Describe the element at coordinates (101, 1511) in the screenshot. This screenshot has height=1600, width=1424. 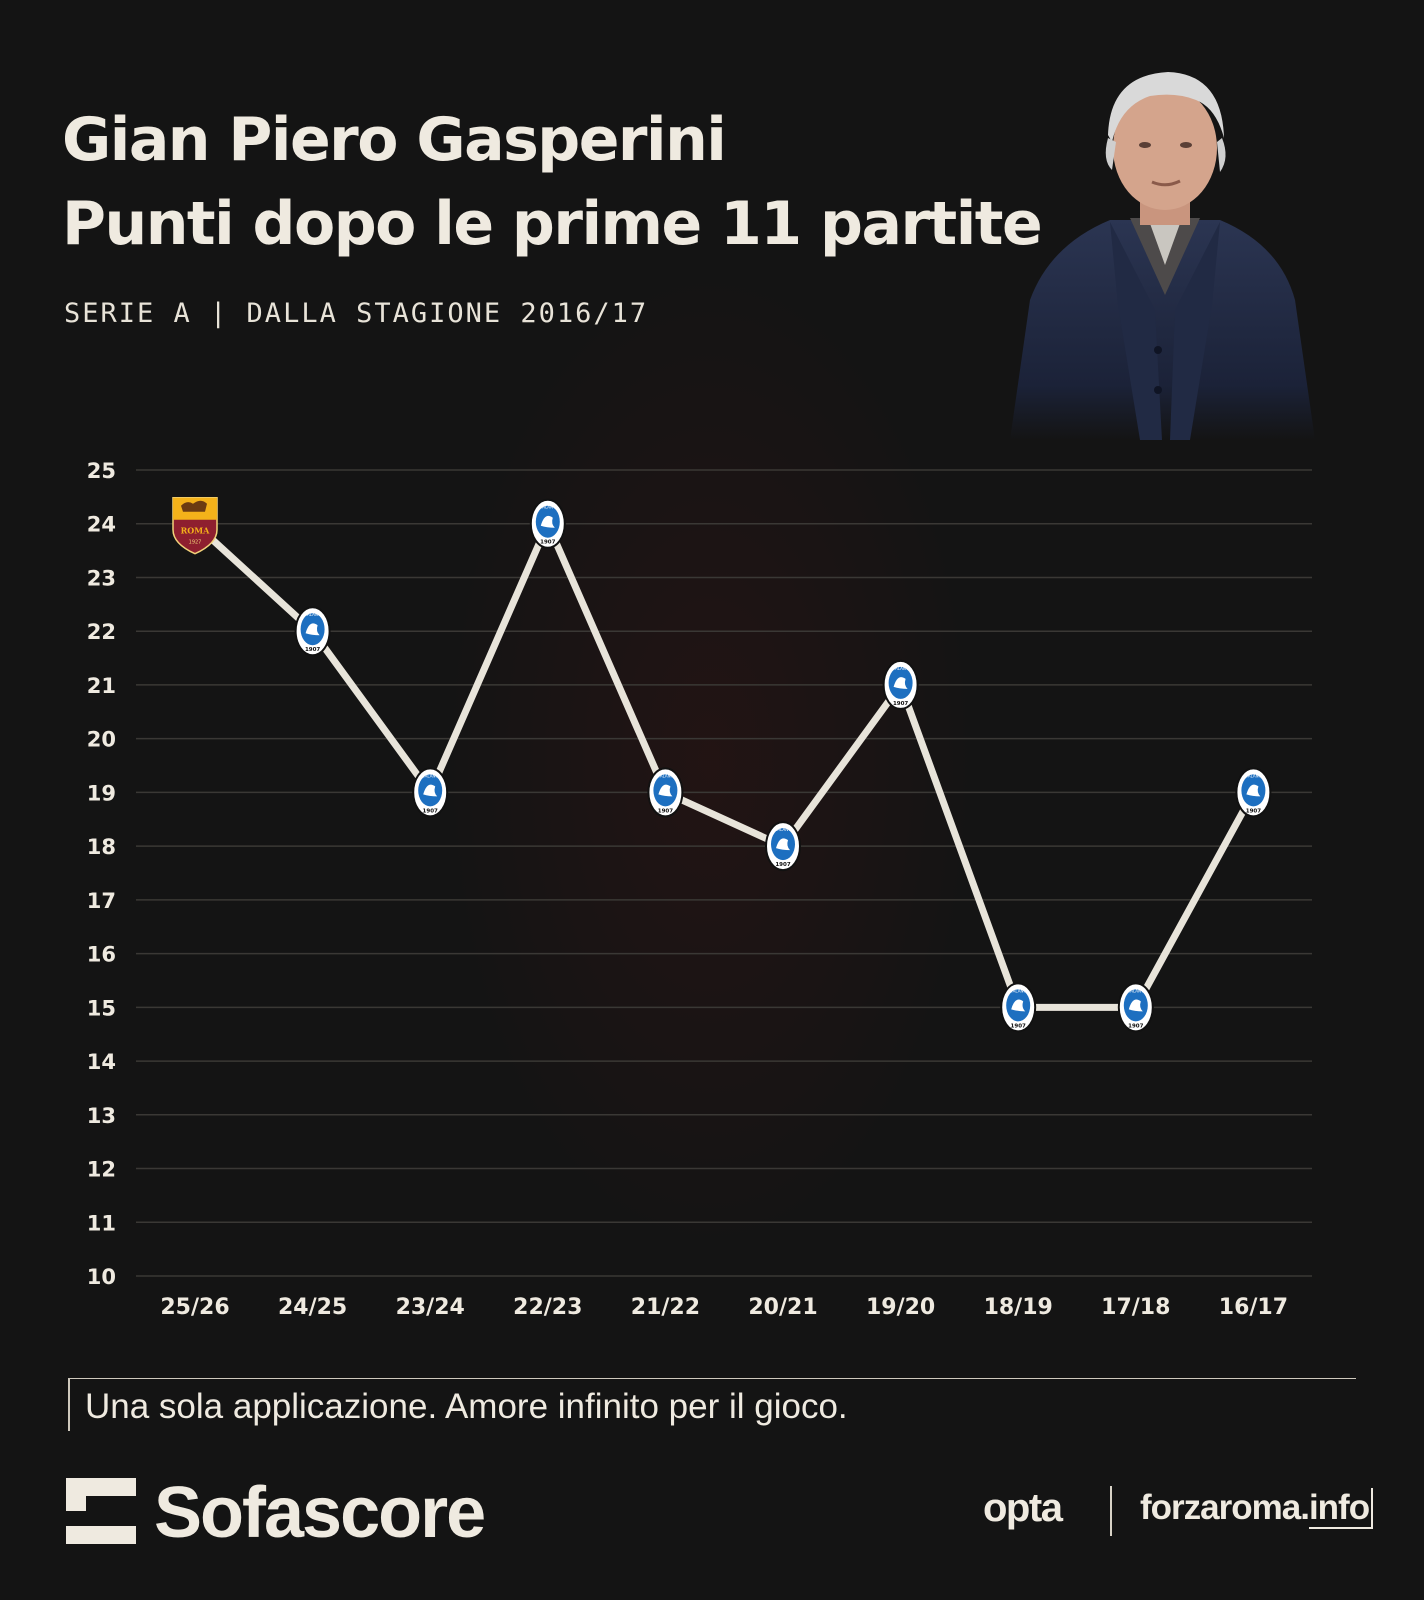
I see `sofascore-logo-icon` at that location.